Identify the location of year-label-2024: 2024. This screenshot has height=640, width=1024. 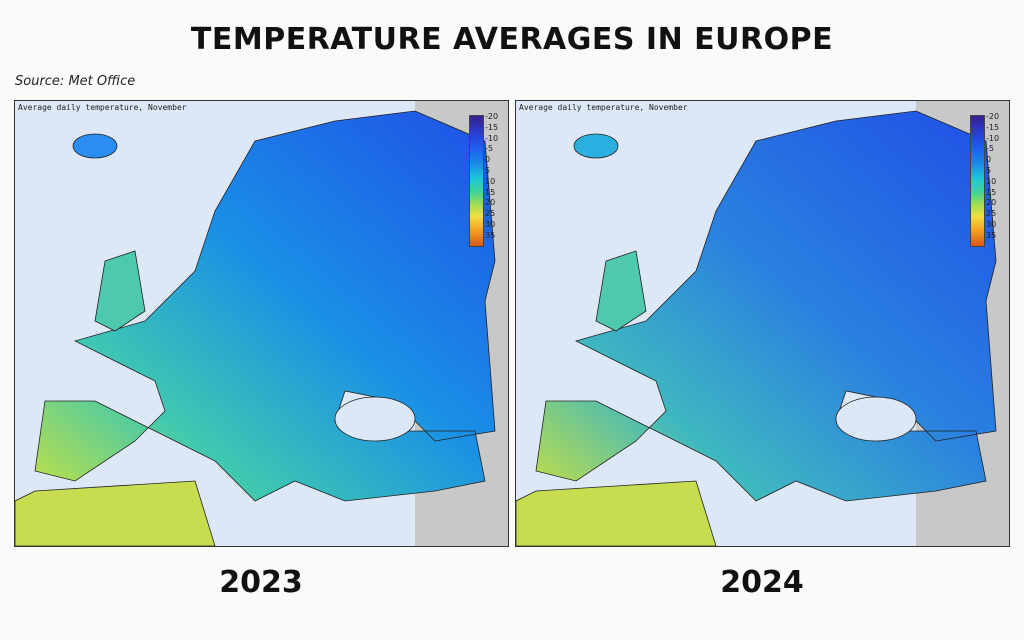
(762, 582).